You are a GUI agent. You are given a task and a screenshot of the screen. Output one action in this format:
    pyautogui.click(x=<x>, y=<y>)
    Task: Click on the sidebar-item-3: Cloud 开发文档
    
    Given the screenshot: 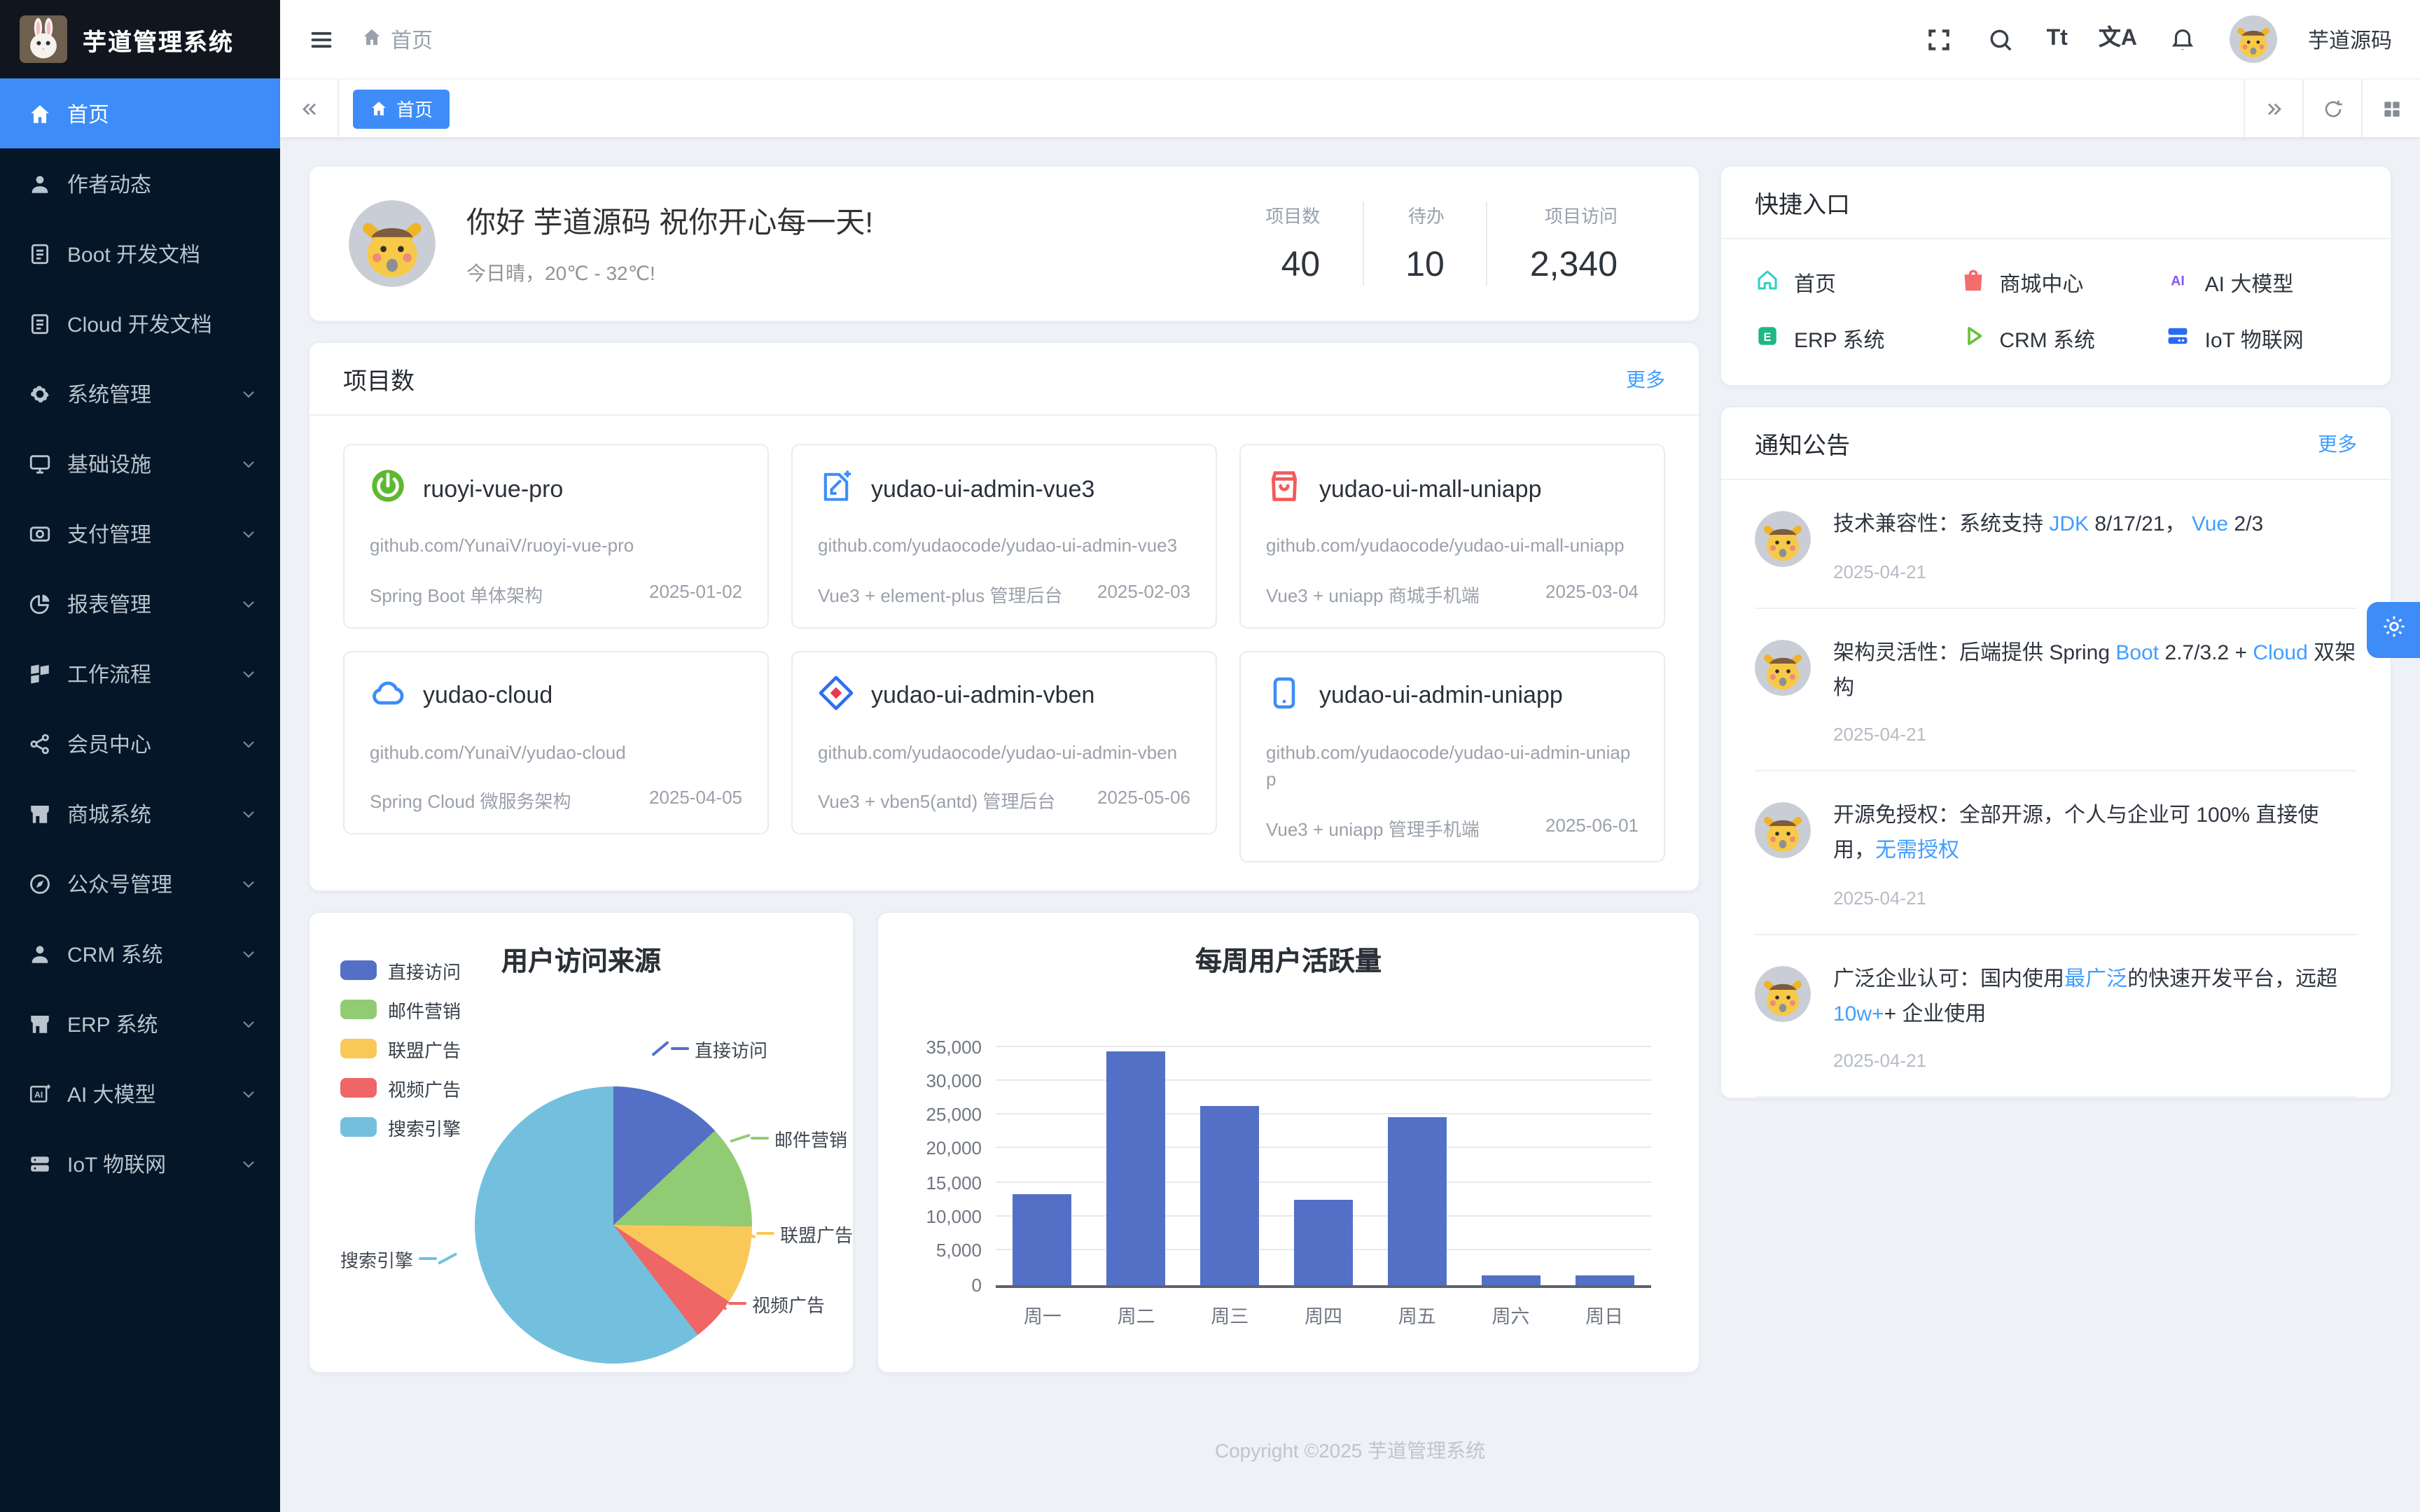 What is the action you would take?
    pyautogui.click(x=140, y=323)
    